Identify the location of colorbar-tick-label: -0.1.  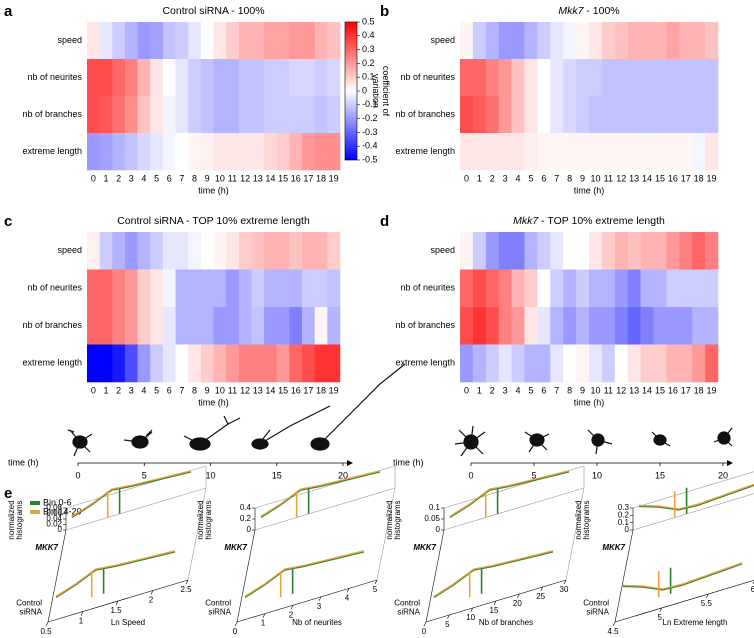
(370, 104).